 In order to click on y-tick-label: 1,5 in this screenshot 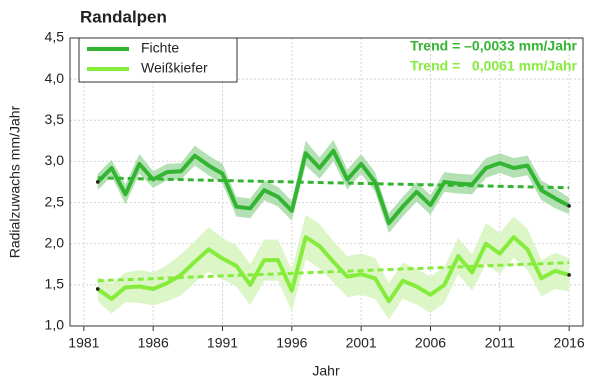, I will do `click(55, 284)`.